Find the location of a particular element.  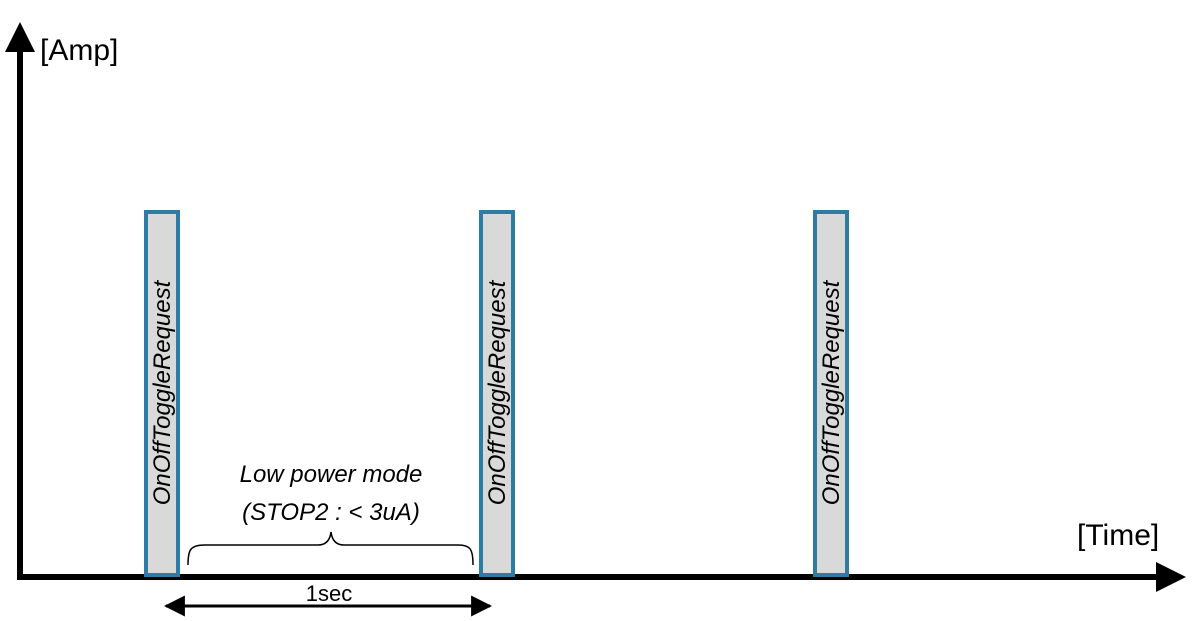

pulse-3: OnOffToggleRequest is located at coordinates (831, 393).